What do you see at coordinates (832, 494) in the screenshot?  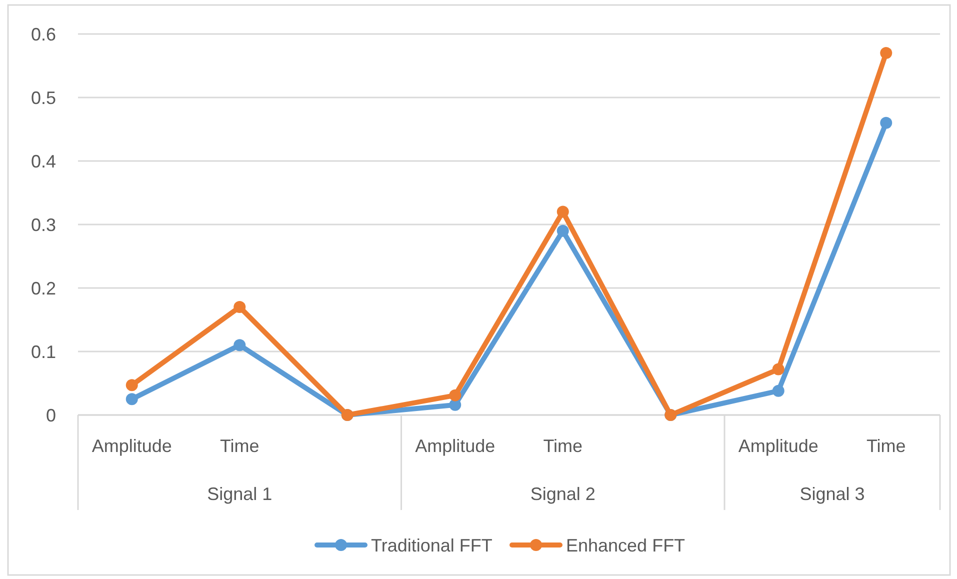 I see `text: Signal 3` at bounding box center [832, 494].